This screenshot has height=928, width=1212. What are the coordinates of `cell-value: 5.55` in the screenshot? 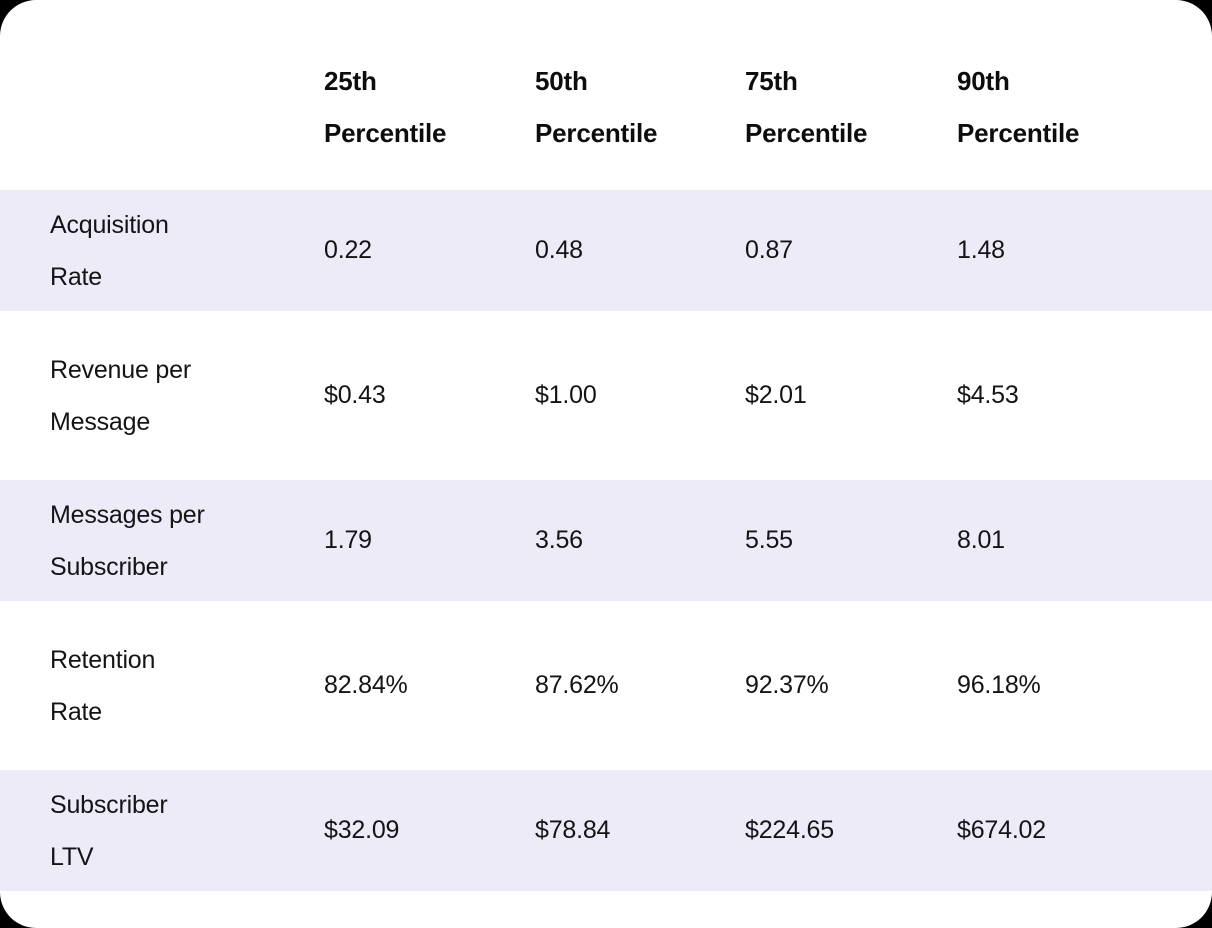 It's located at (769, 540).